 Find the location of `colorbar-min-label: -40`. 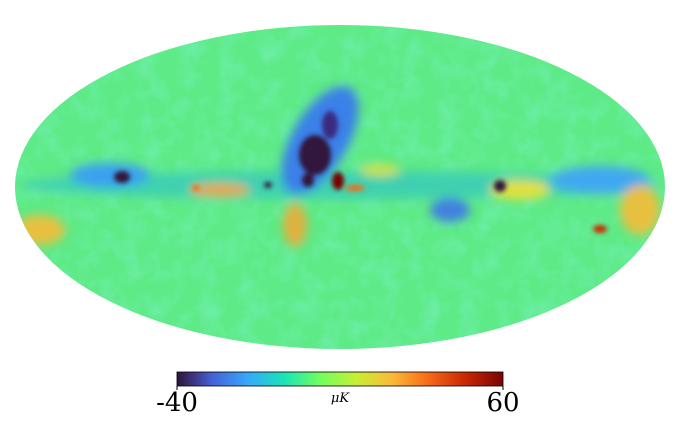

colorbar-min-label: -40 is located at coordinates (177, 403).